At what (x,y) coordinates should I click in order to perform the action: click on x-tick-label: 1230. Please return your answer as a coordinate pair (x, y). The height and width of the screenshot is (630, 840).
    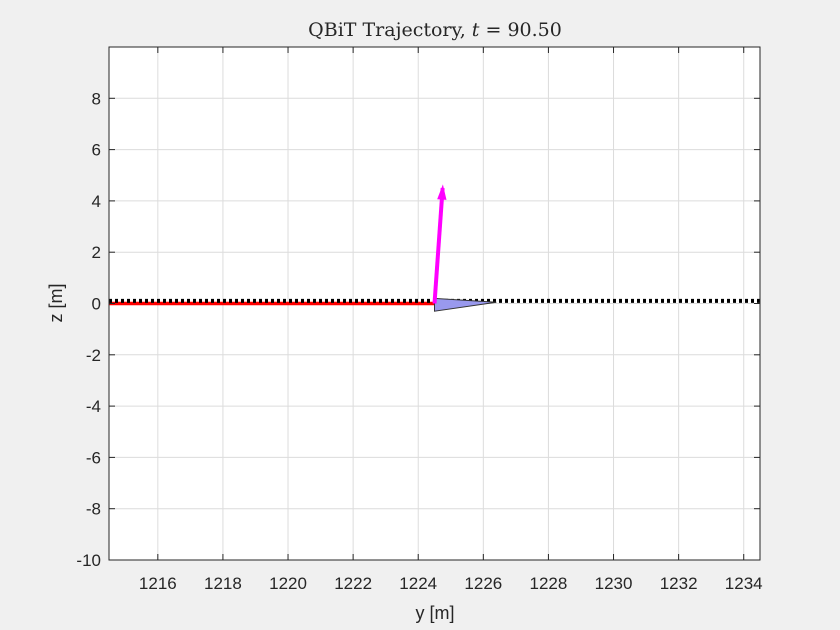
    Looking at the image, I should click on (614, 583).